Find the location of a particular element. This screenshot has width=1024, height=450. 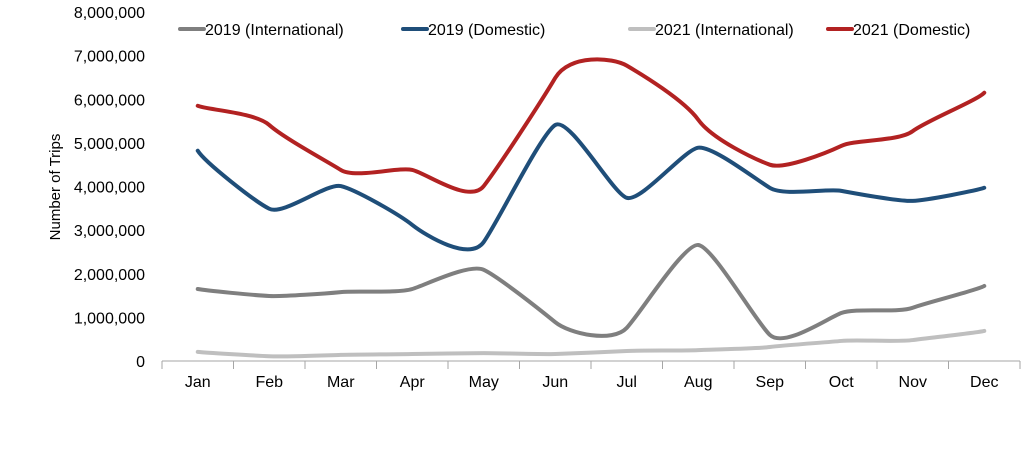

x-tick-label: Jul is located at coordinates (627, 382).